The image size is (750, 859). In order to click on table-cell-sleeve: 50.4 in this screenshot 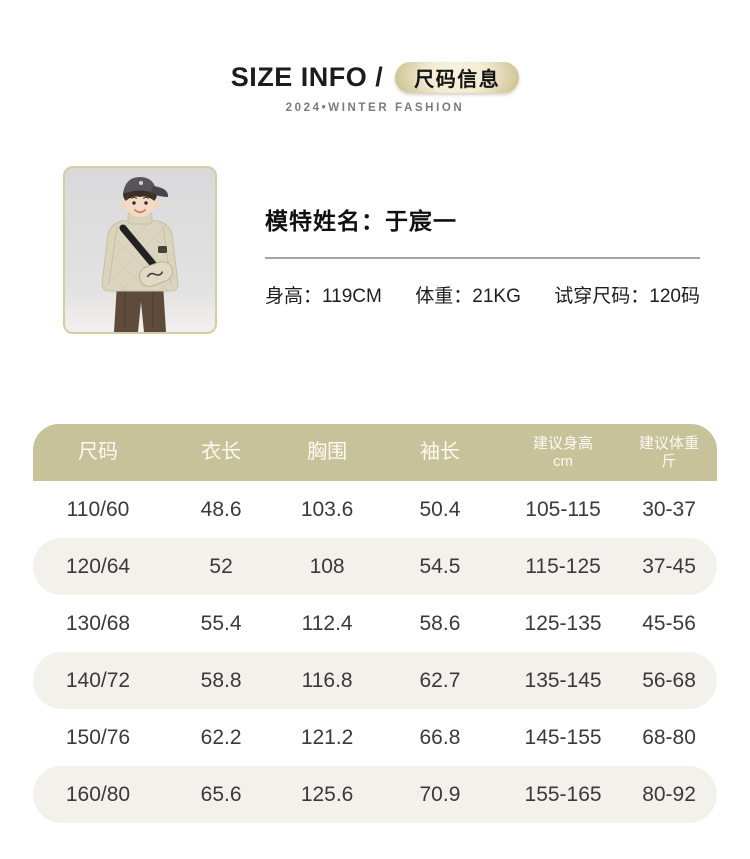, I will do `click(440, 509)`.